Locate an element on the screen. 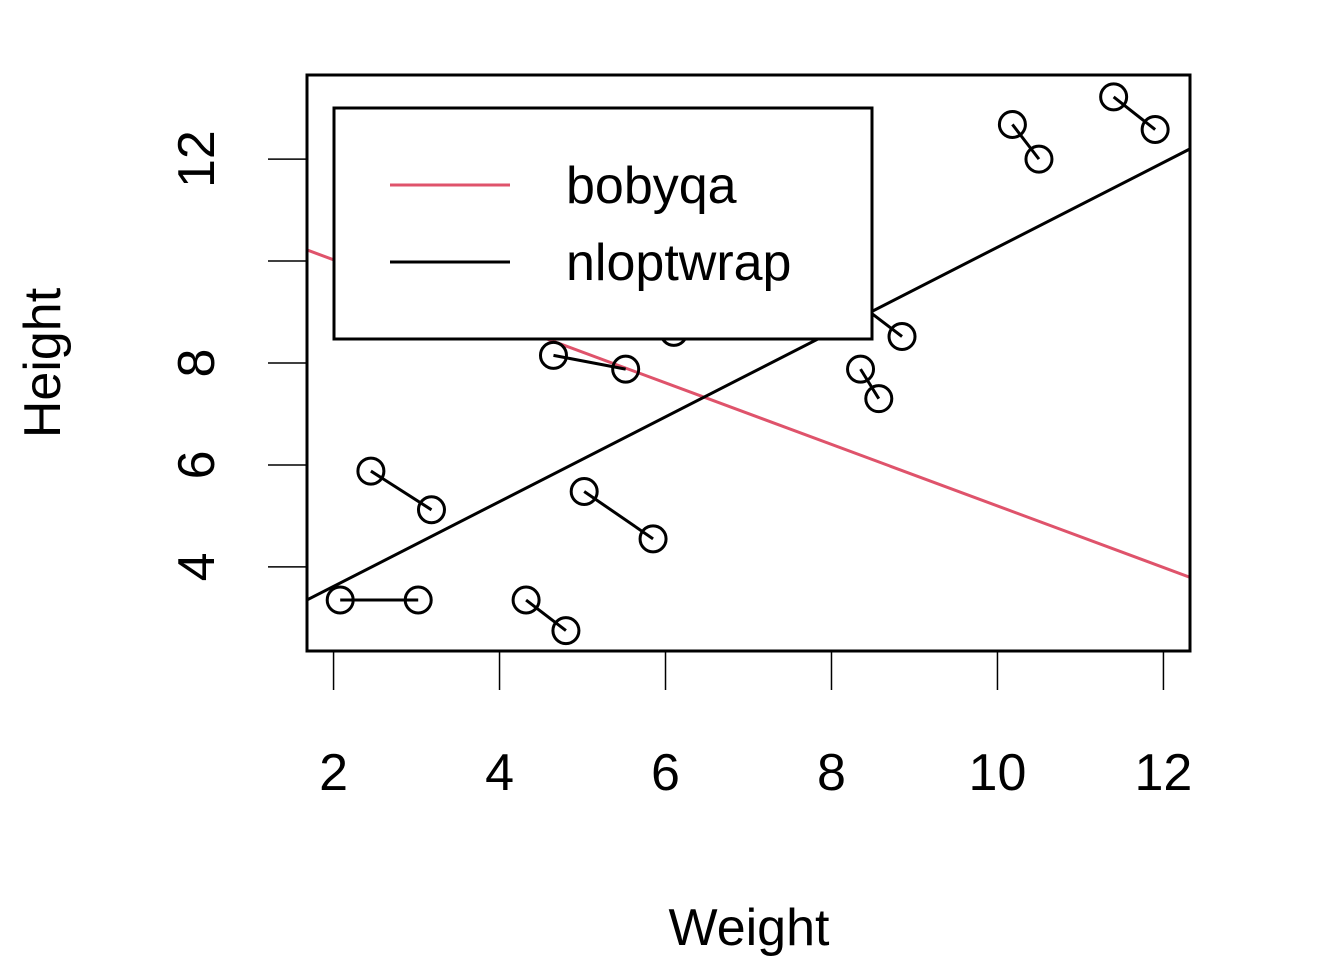  y-tick-label: 6 is located at coordinates (197, 464).